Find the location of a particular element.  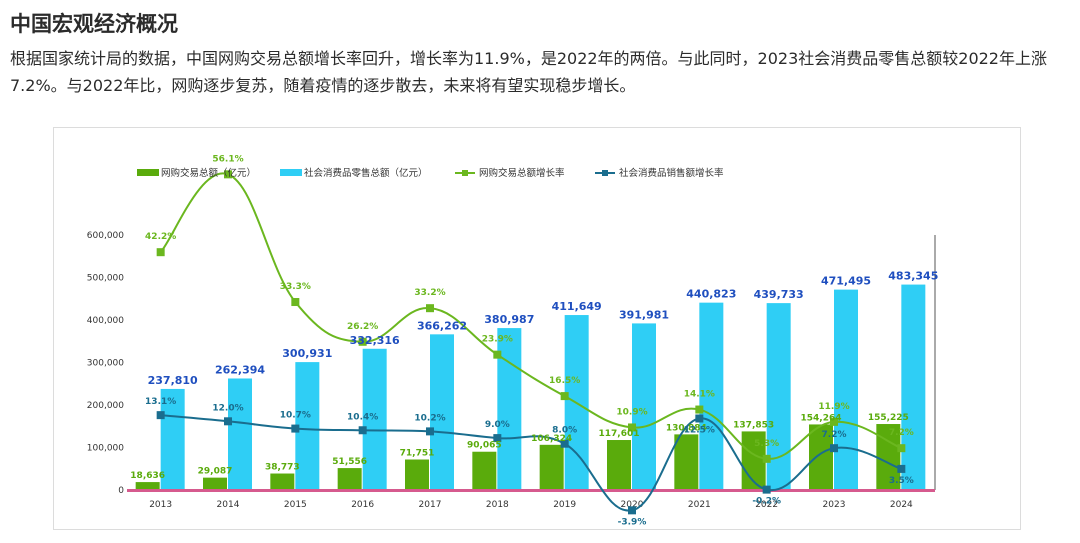

data-label-online-growth: 14.1% is located at coordinates (699, 395).